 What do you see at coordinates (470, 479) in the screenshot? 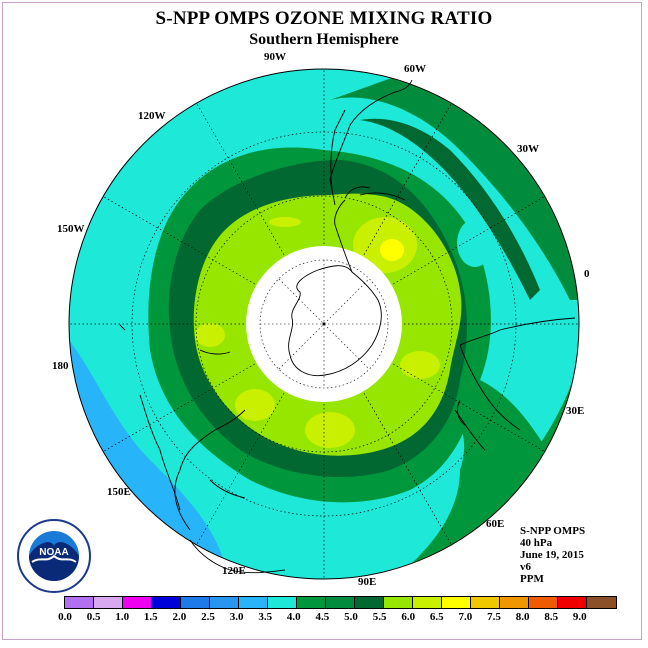
I see `level-4-0-4-5-region-east` at bounding box center [470, 479].